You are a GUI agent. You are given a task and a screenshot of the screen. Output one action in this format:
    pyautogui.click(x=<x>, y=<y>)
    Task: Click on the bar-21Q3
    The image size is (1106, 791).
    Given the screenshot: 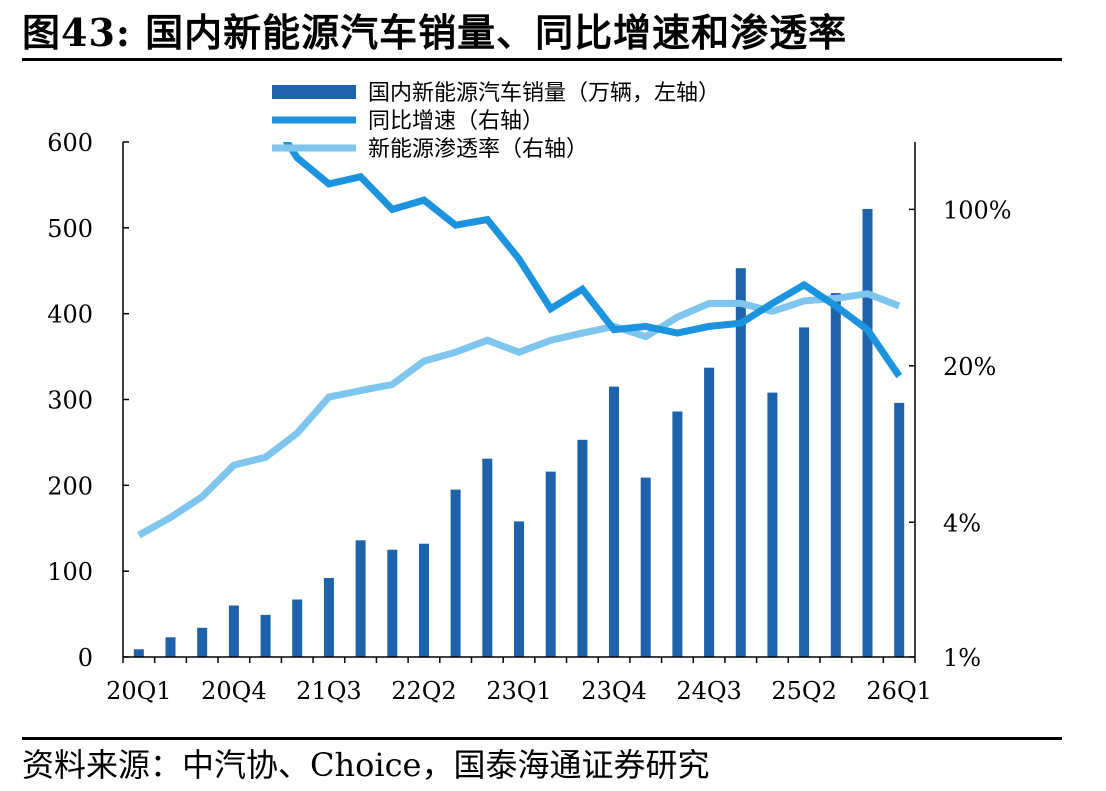 What is the action you would take?
    pyautogui.click(x=328, y=617)
    